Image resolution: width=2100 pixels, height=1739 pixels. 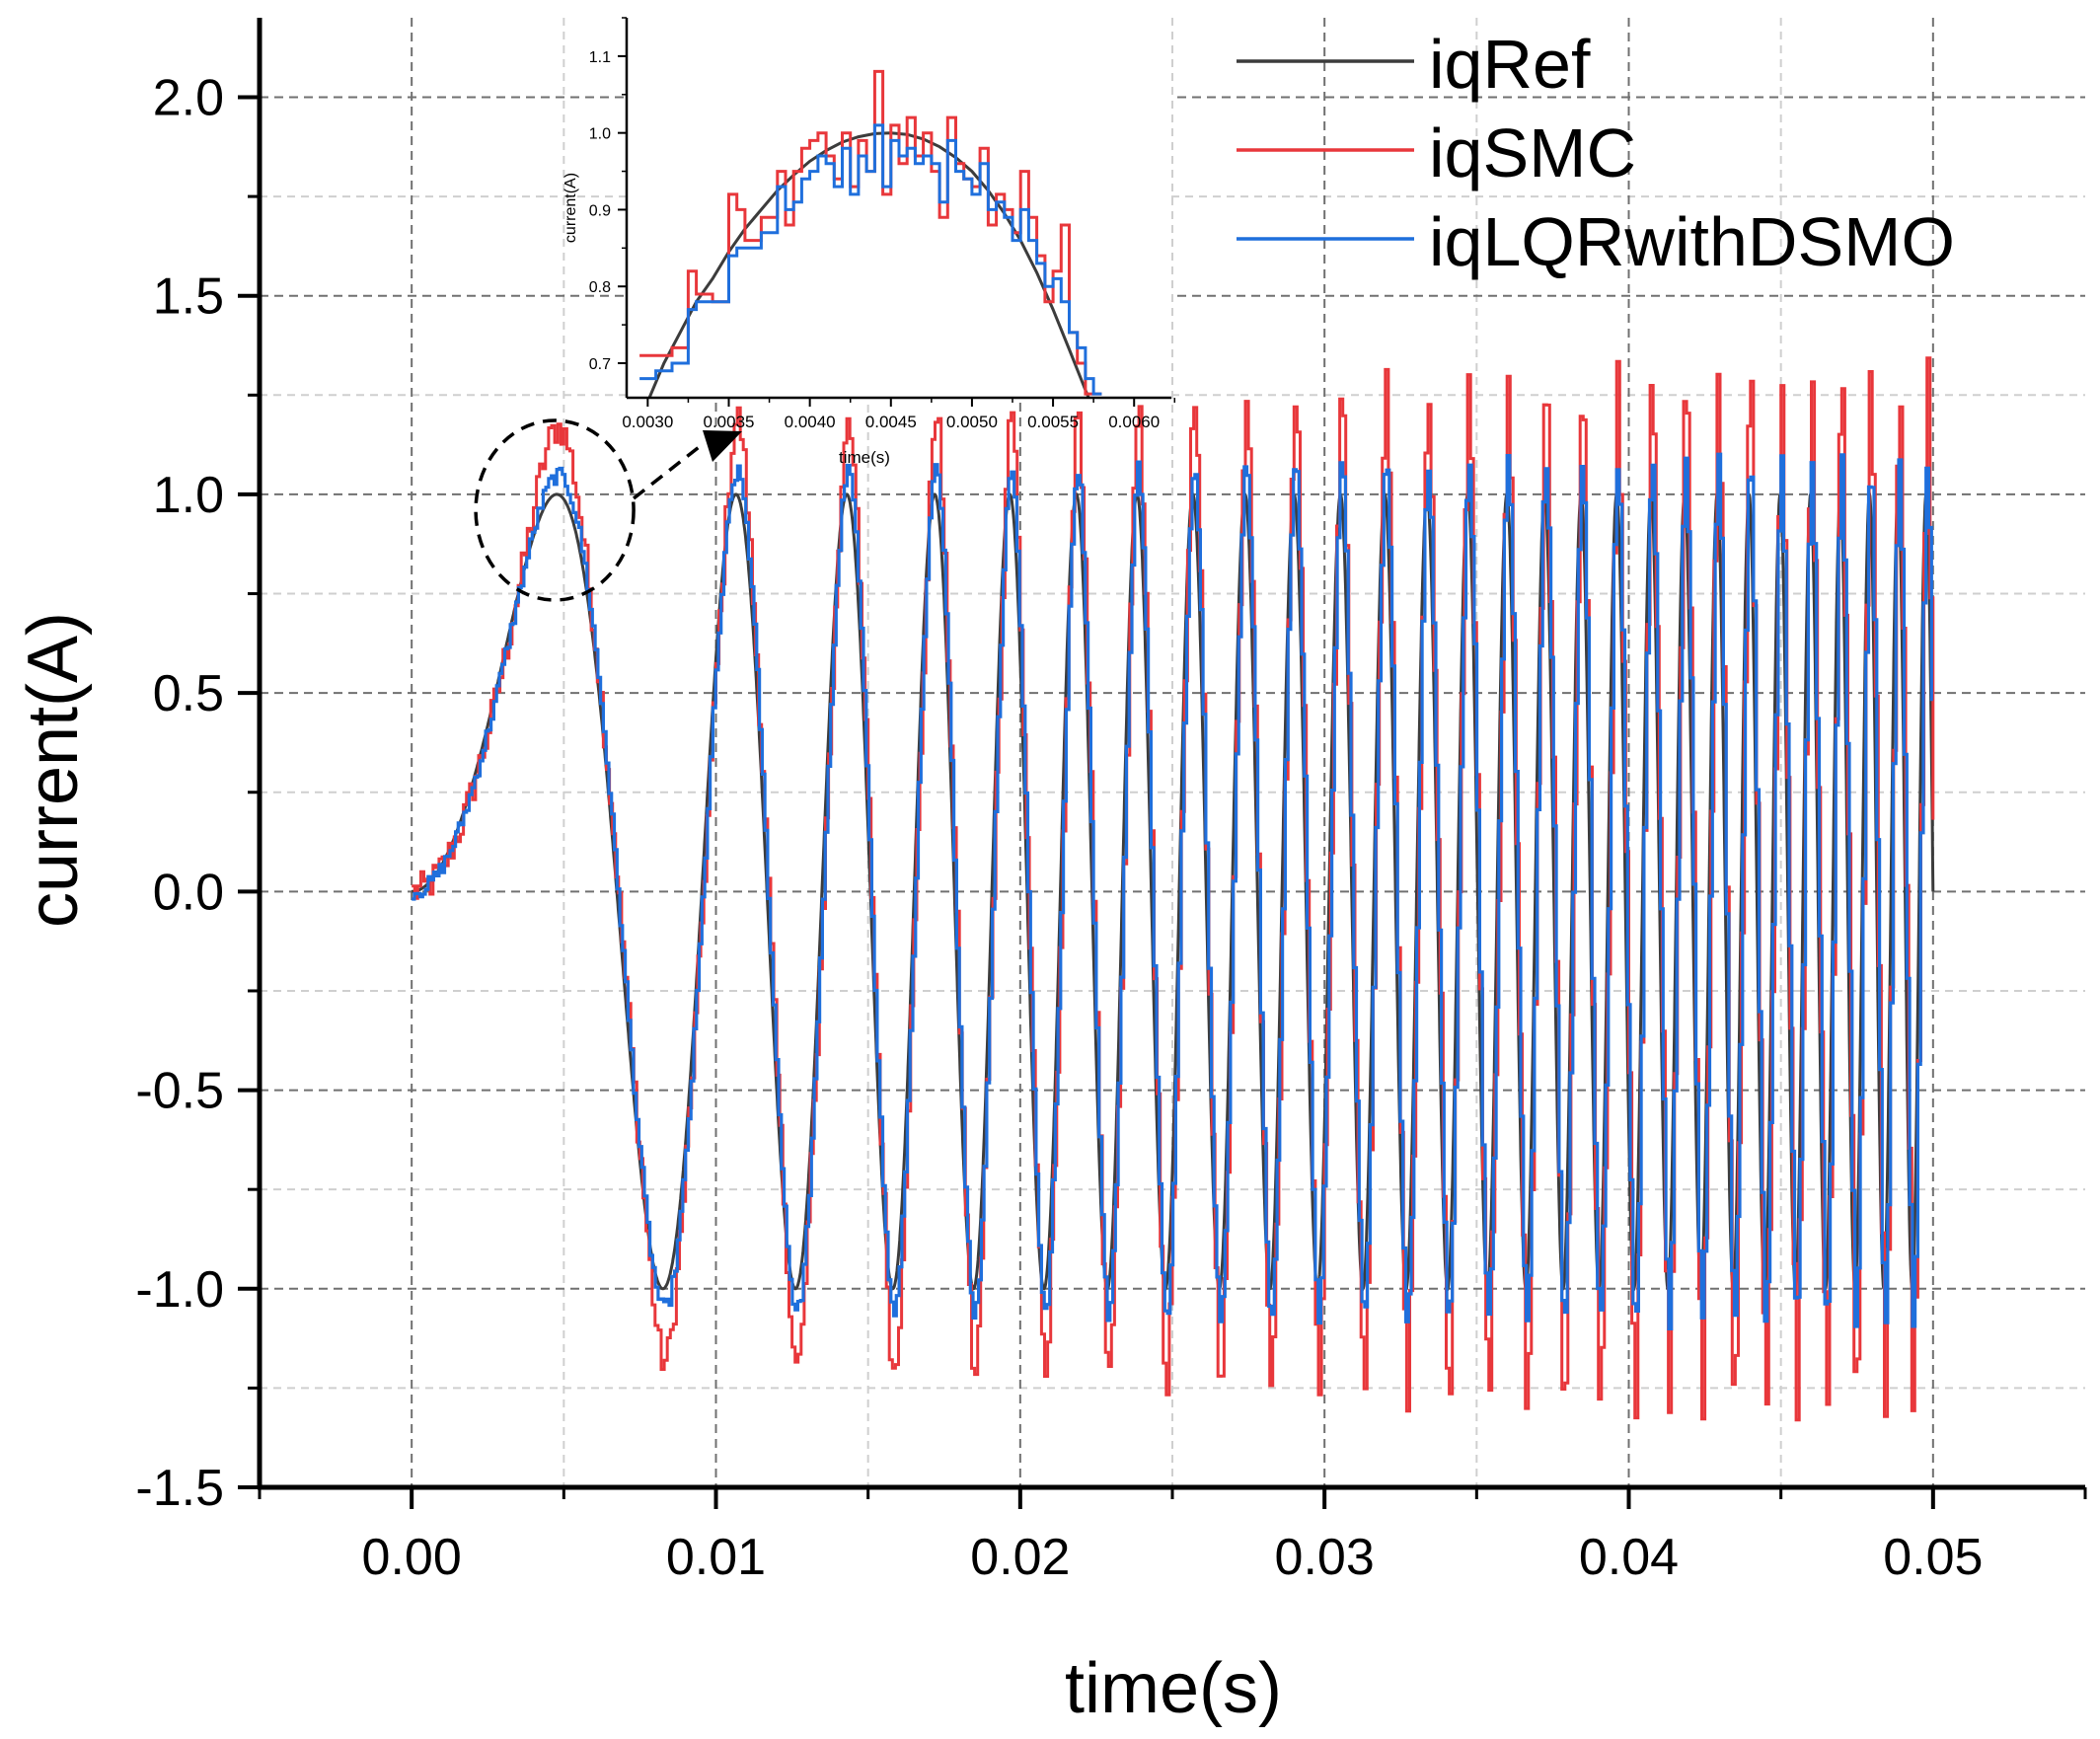 What do you see at coordinates (600, 57) in the screenshot?
I see `inset-y-tick-label: 1.1` at bounding box center [600, 57].